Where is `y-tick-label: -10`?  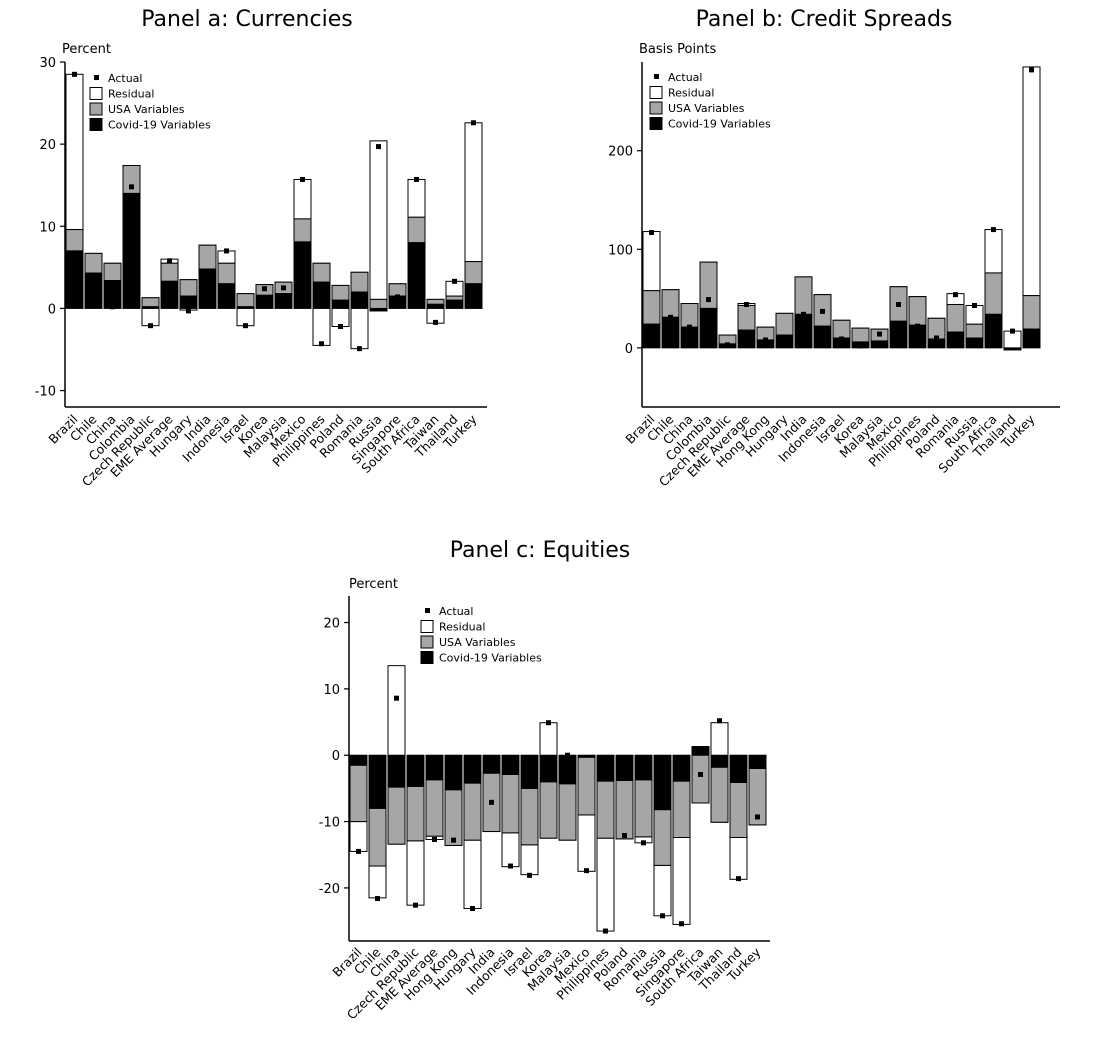 y-tick-label: -10 is located at coordinates (45, 392).